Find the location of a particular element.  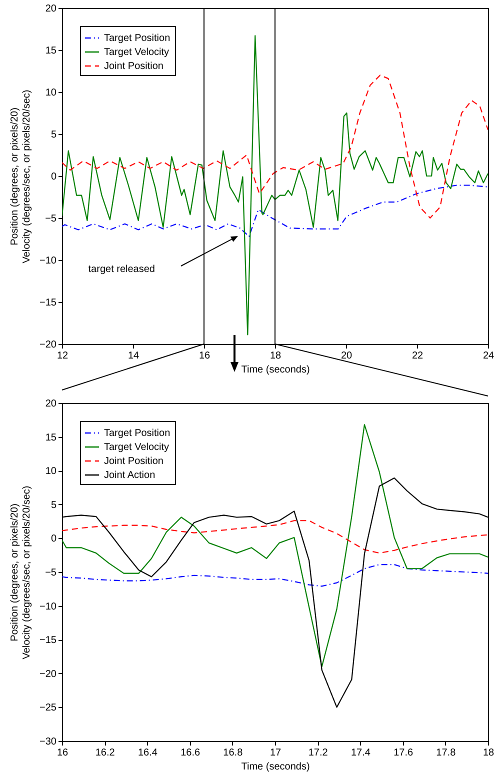

x-tick-label: 22 is located at coordinates (418, 356).